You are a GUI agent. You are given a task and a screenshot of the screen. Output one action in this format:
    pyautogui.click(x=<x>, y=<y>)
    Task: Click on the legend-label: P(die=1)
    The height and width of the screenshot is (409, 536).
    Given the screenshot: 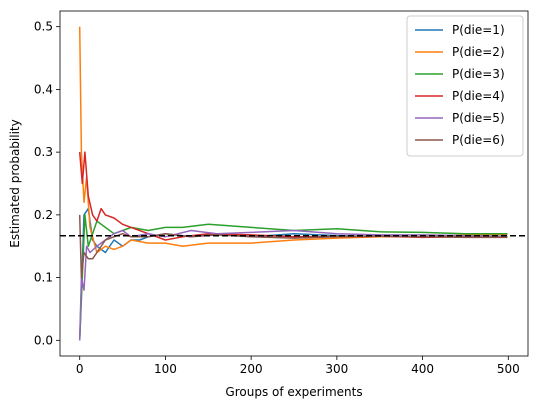 What is the action you would take?
    pyautogui.click(x=478, y=30)
    